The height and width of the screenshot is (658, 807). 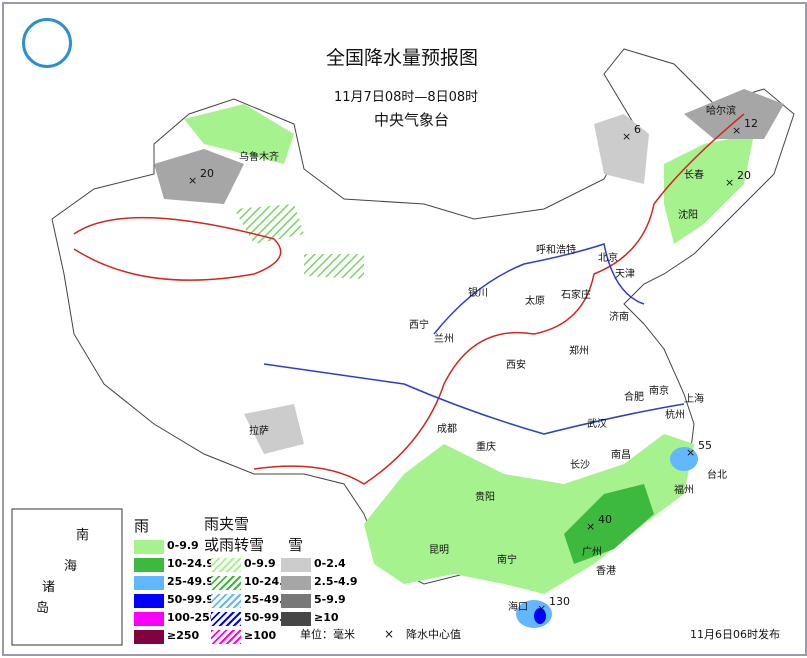 What do you see at coordinates (709, 189) in the screenshot?
I see `rain-area-northeast` at bounding box center [709, 189].